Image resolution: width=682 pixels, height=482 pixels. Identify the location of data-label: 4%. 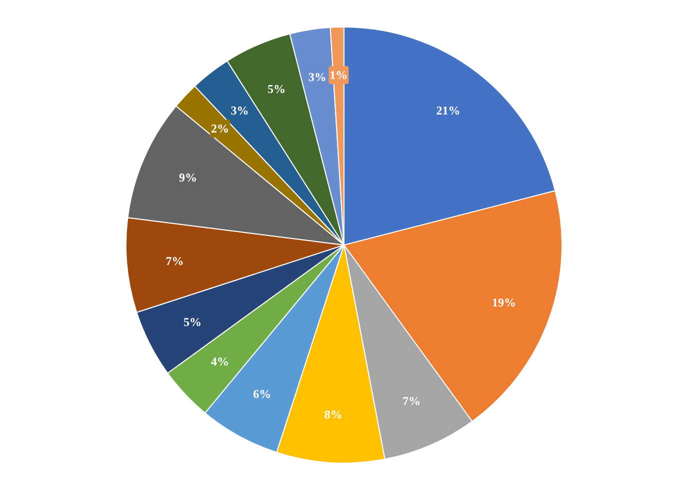
(220, 361).